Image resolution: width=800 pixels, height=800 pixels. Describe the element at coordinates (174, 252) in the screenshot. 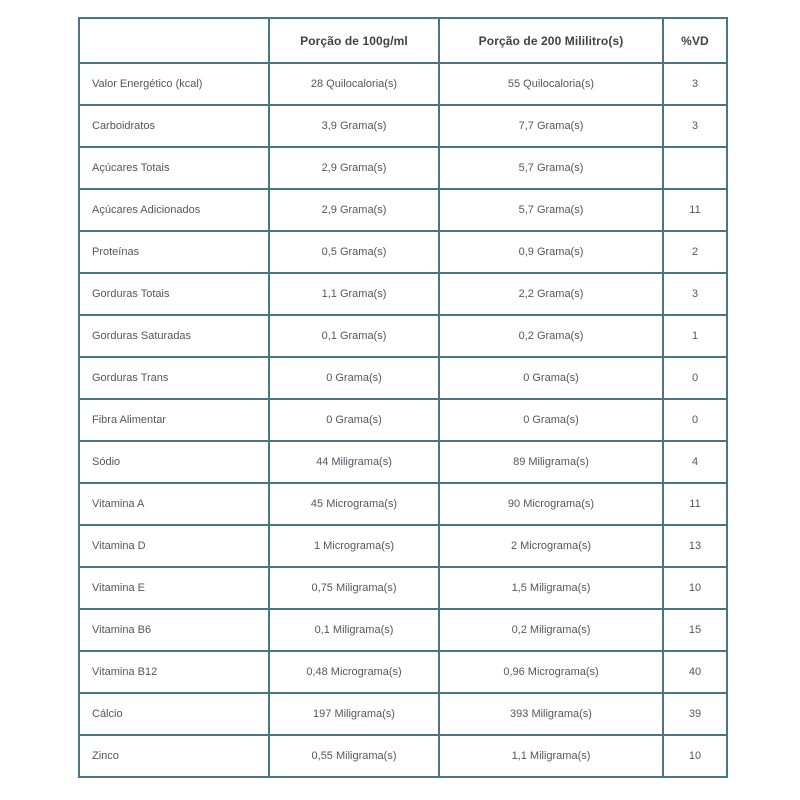

I see `nutrient-name-cell: Proteínas` at that location.